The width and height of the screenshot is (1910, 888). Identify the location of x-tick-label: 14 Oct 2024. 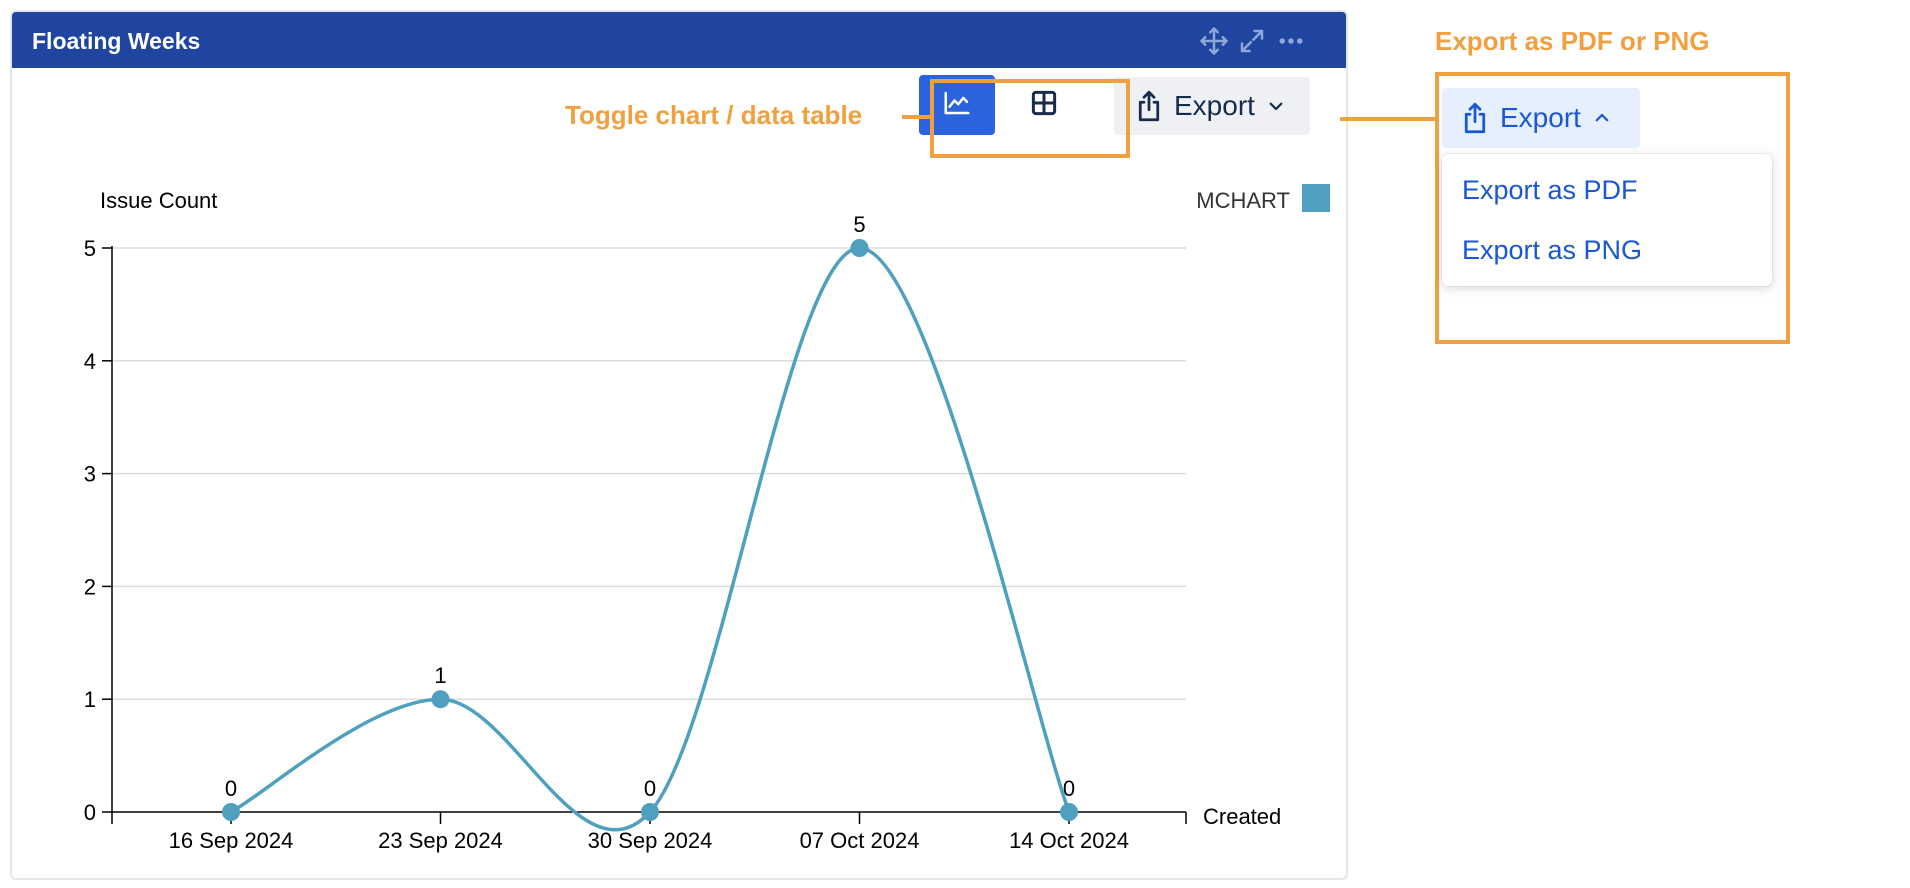
(1069, 840).